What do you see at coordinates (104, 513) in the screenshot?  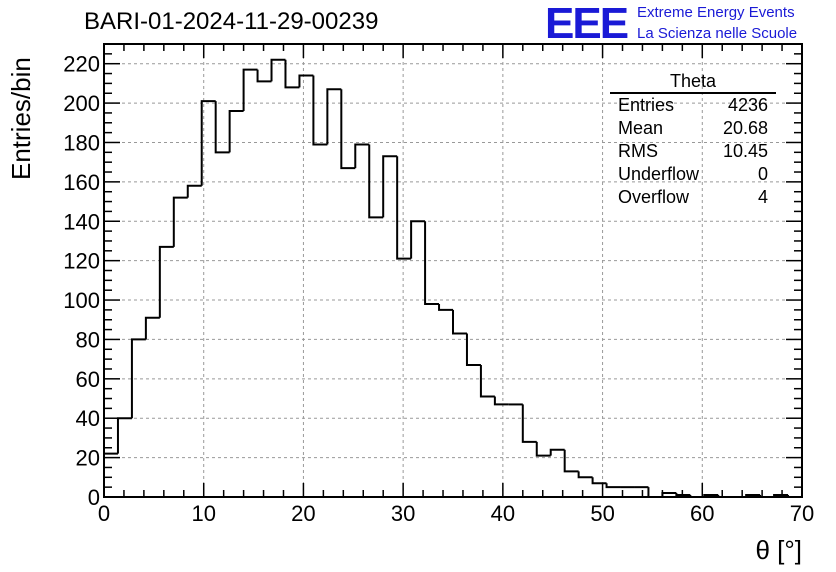 I see `x-tick-label: 0` at bounding box center [104, 513].